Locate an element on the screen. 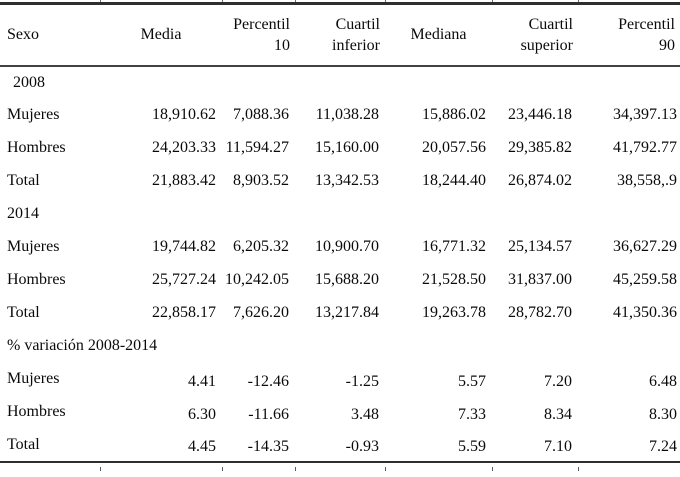 This screenshot has height=477, width=680. value-cell: 10,242.05 is located at coordinates (257, 279).